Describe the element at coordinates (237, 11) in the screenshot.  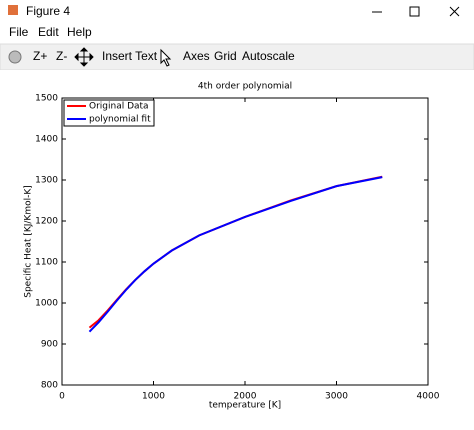
I see `title-bar` at that location.